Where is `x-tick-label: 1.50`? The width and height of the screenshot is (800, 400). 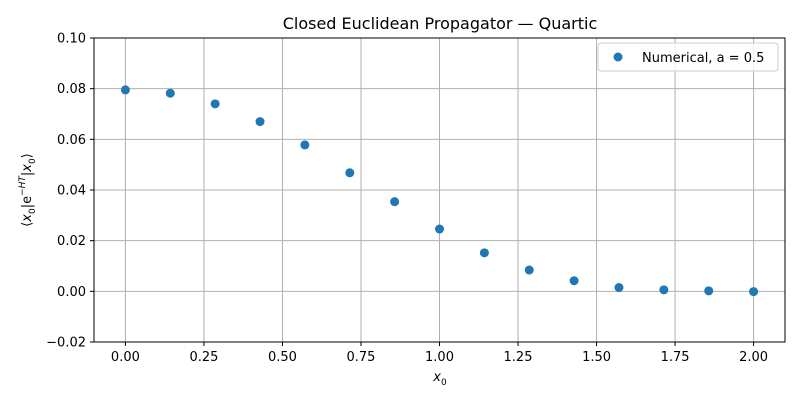 x-tick-label: 1.50 is located at coordinates (596, 357).